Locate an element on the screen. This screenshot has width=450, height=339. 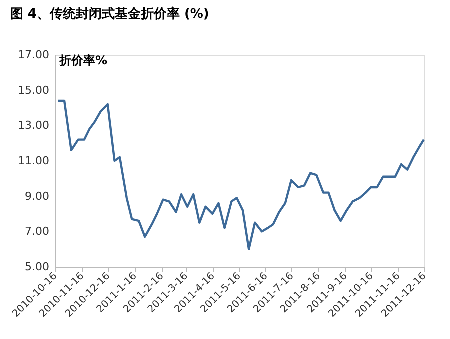
y-tick-label: 9.00 is located at coordinates (37, 196).